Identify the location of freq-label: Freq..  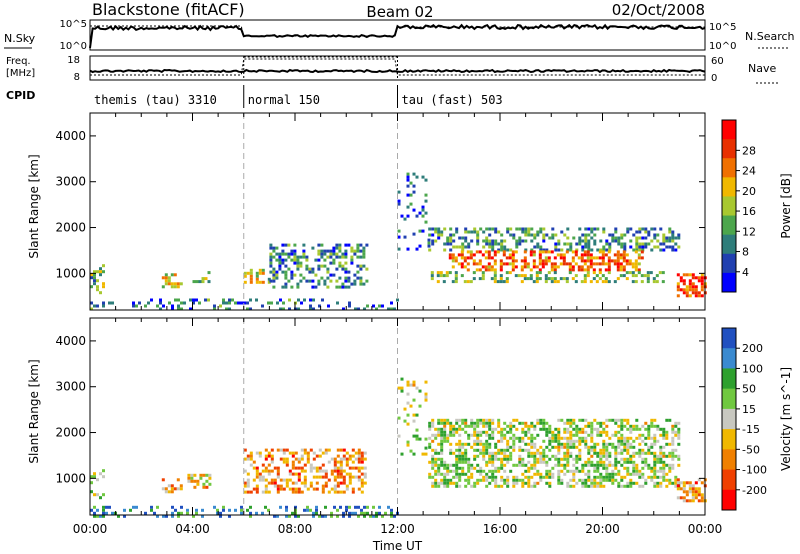
(18, 61).